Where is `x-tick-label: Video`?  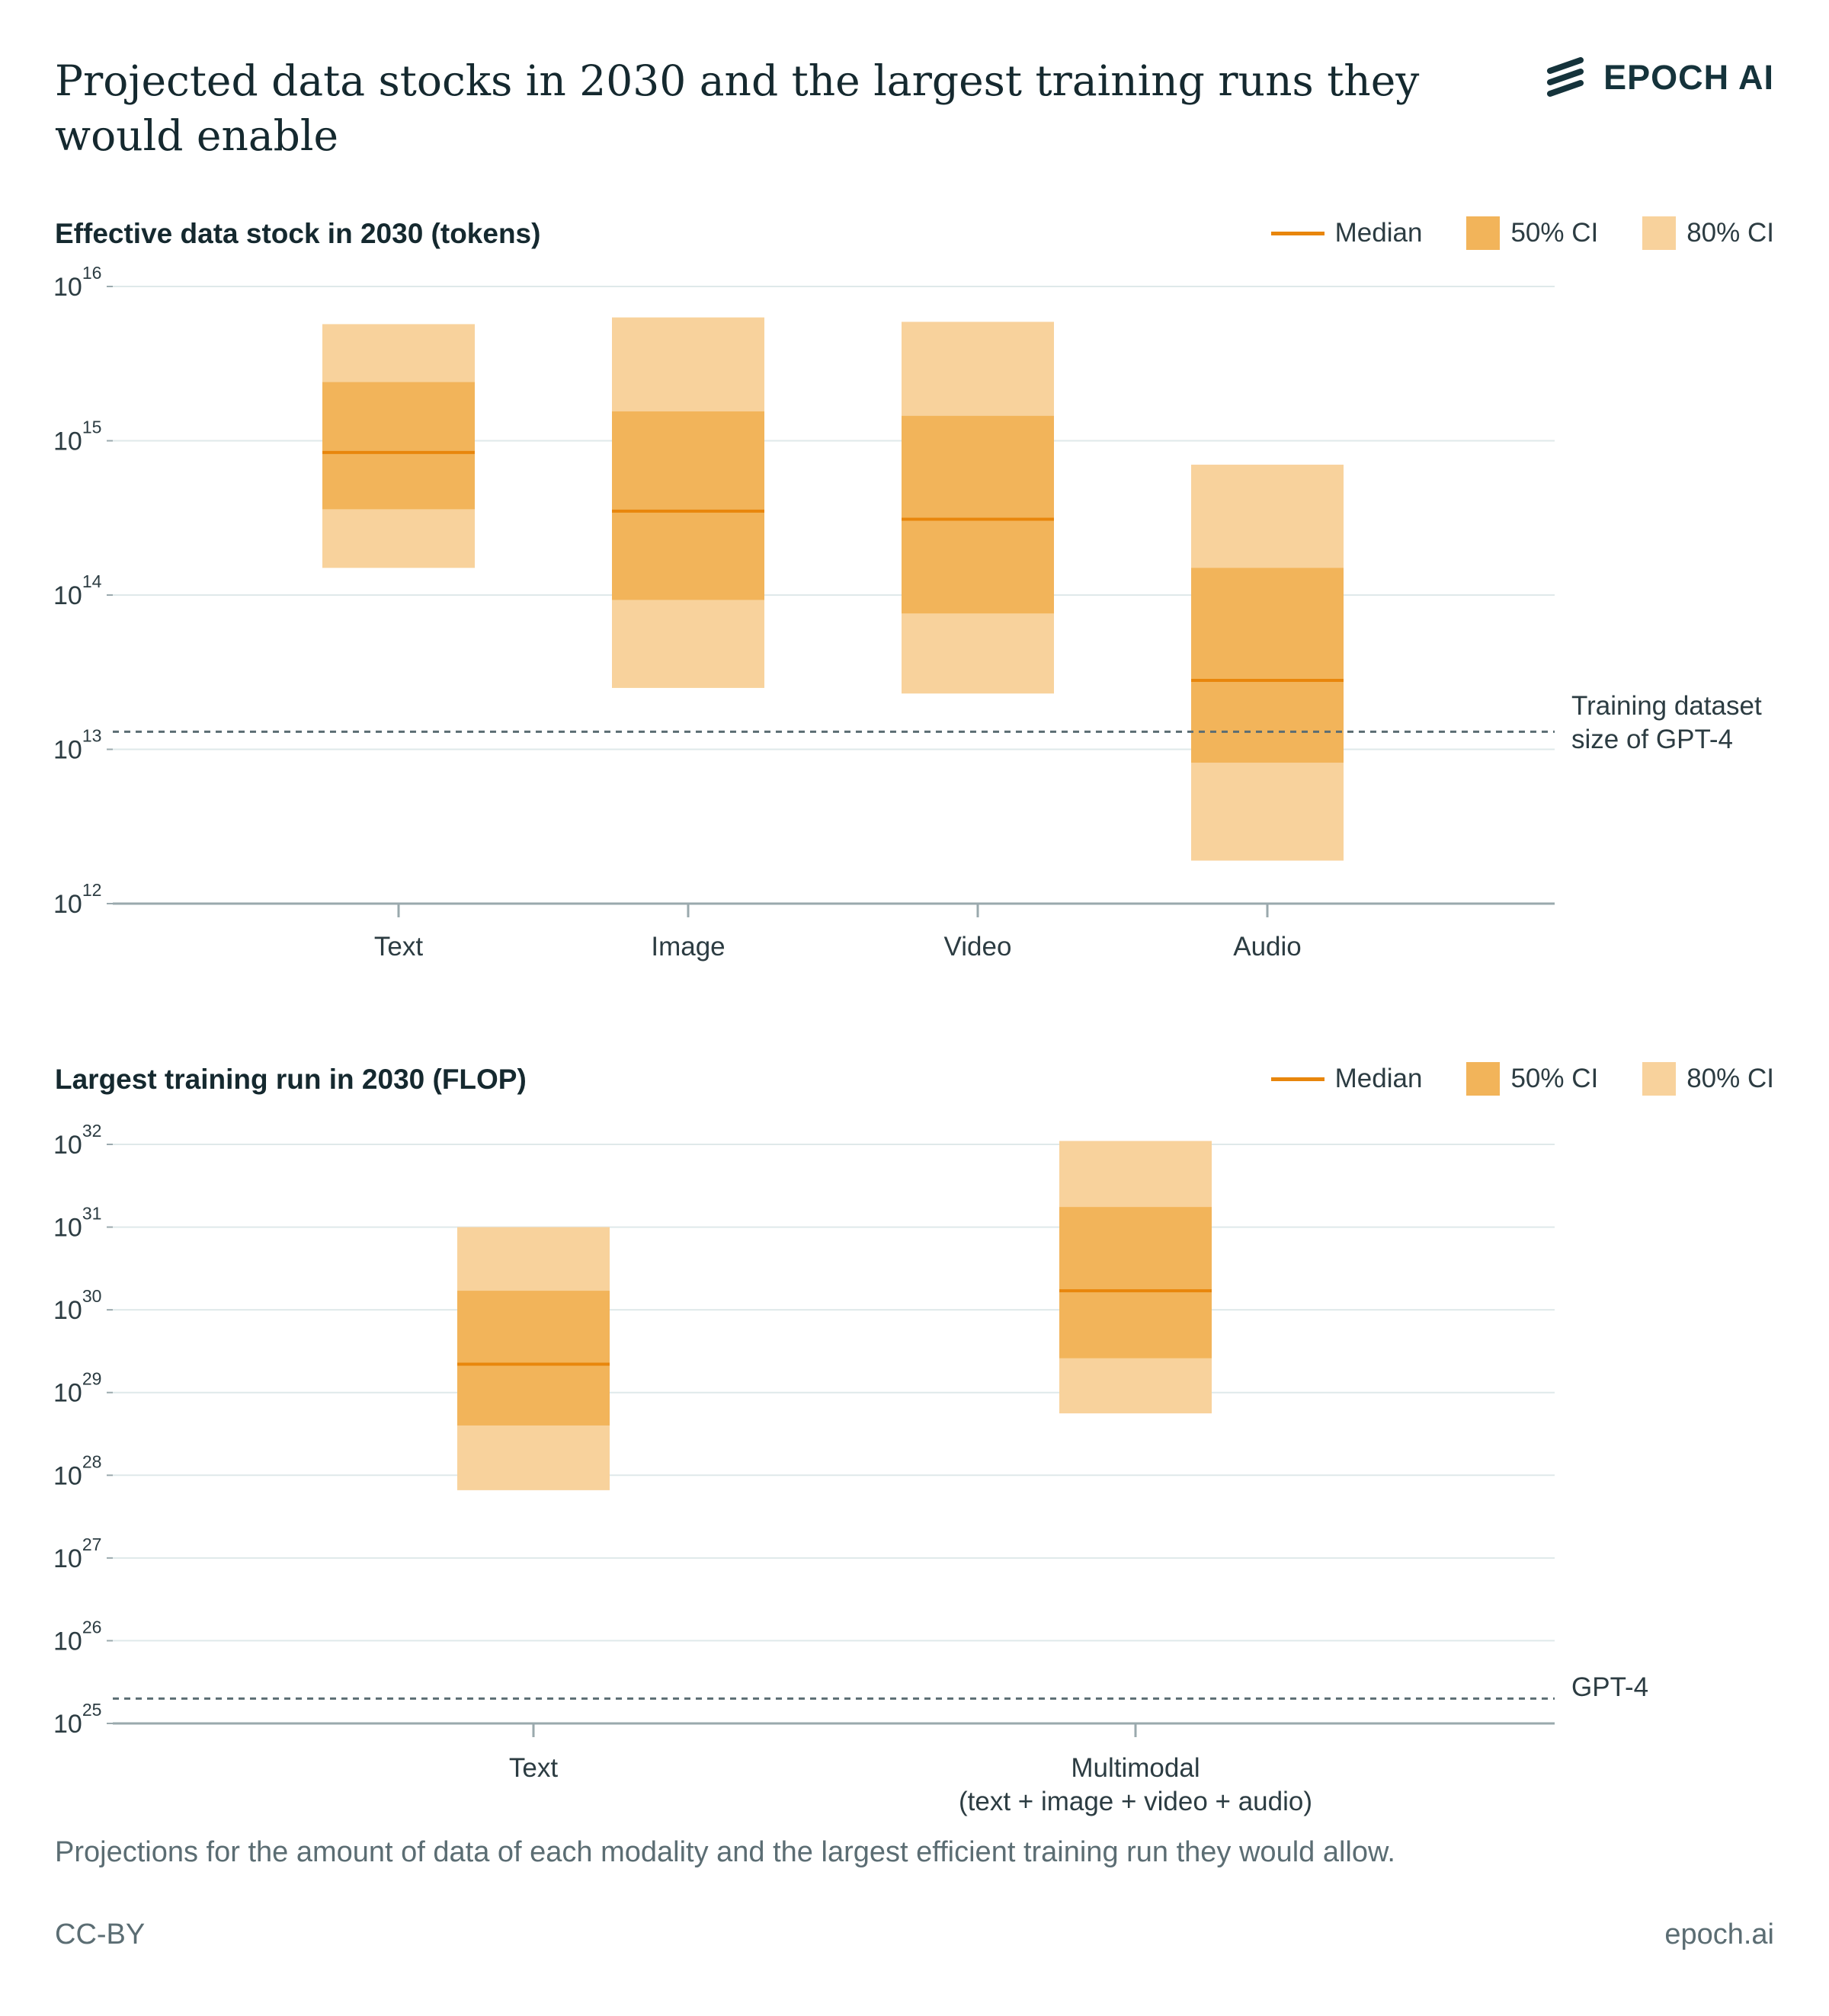 x-tick-label: Video is located at coordinates (978, 947).